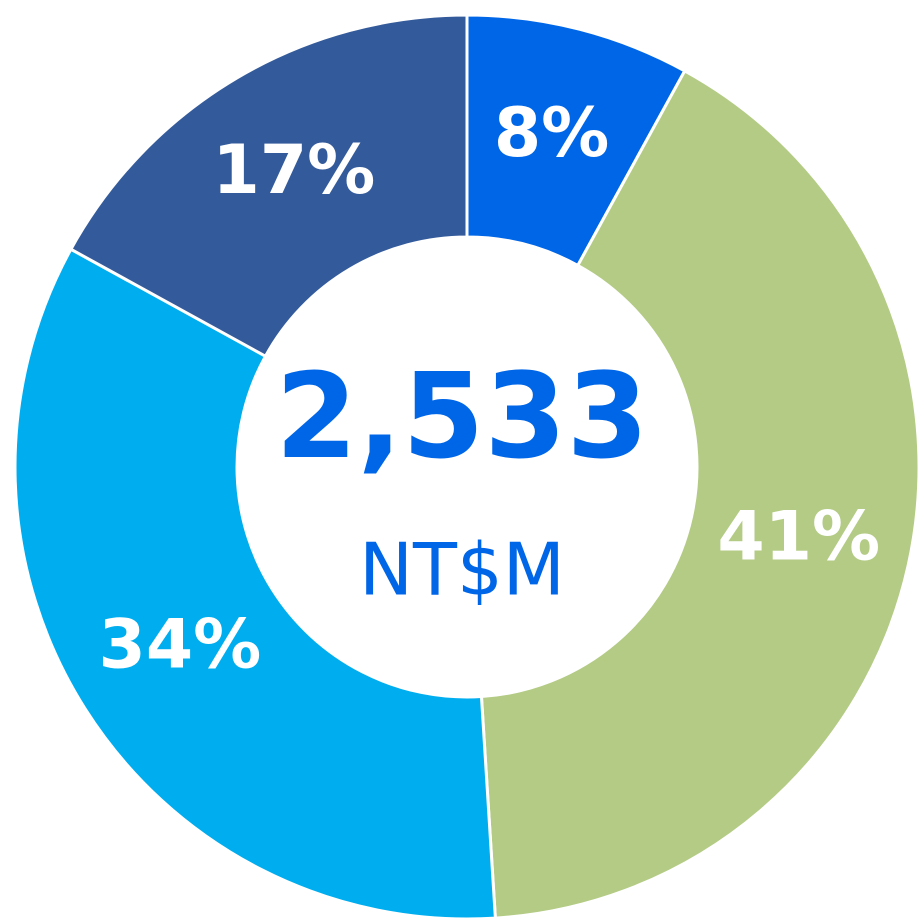 This screenshot has width=920, height=920. Describe the element at coordinates (180, 645) in the screenshot. I see `data-label: 34%` at that location.